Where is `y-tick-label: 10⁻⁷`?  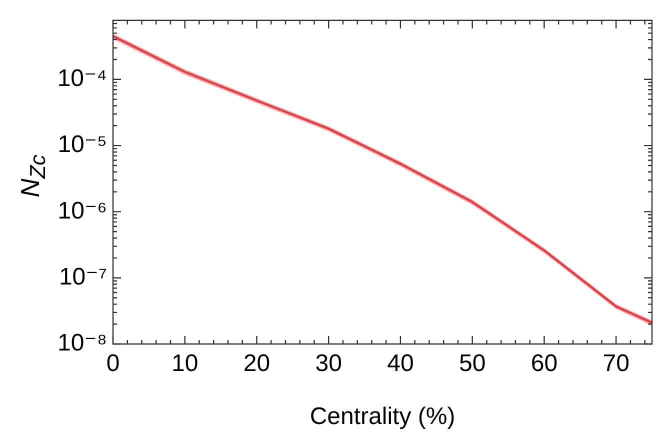
y-tick-label: 10⁻⁷ is located at coordinates (82, 276).